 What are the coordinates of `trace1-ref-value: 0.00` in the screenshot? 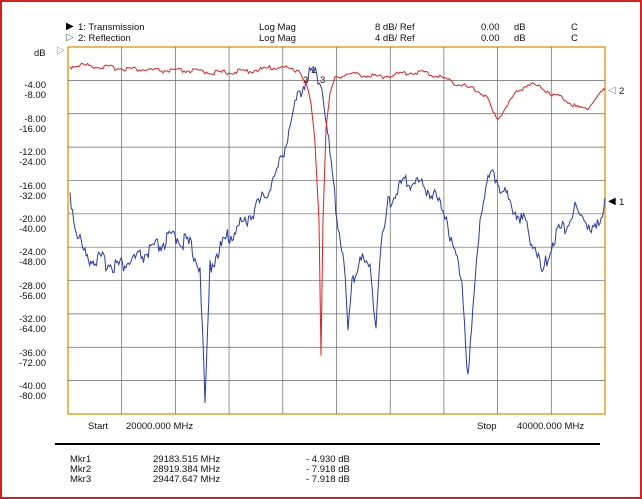 It's located at (490, 27).